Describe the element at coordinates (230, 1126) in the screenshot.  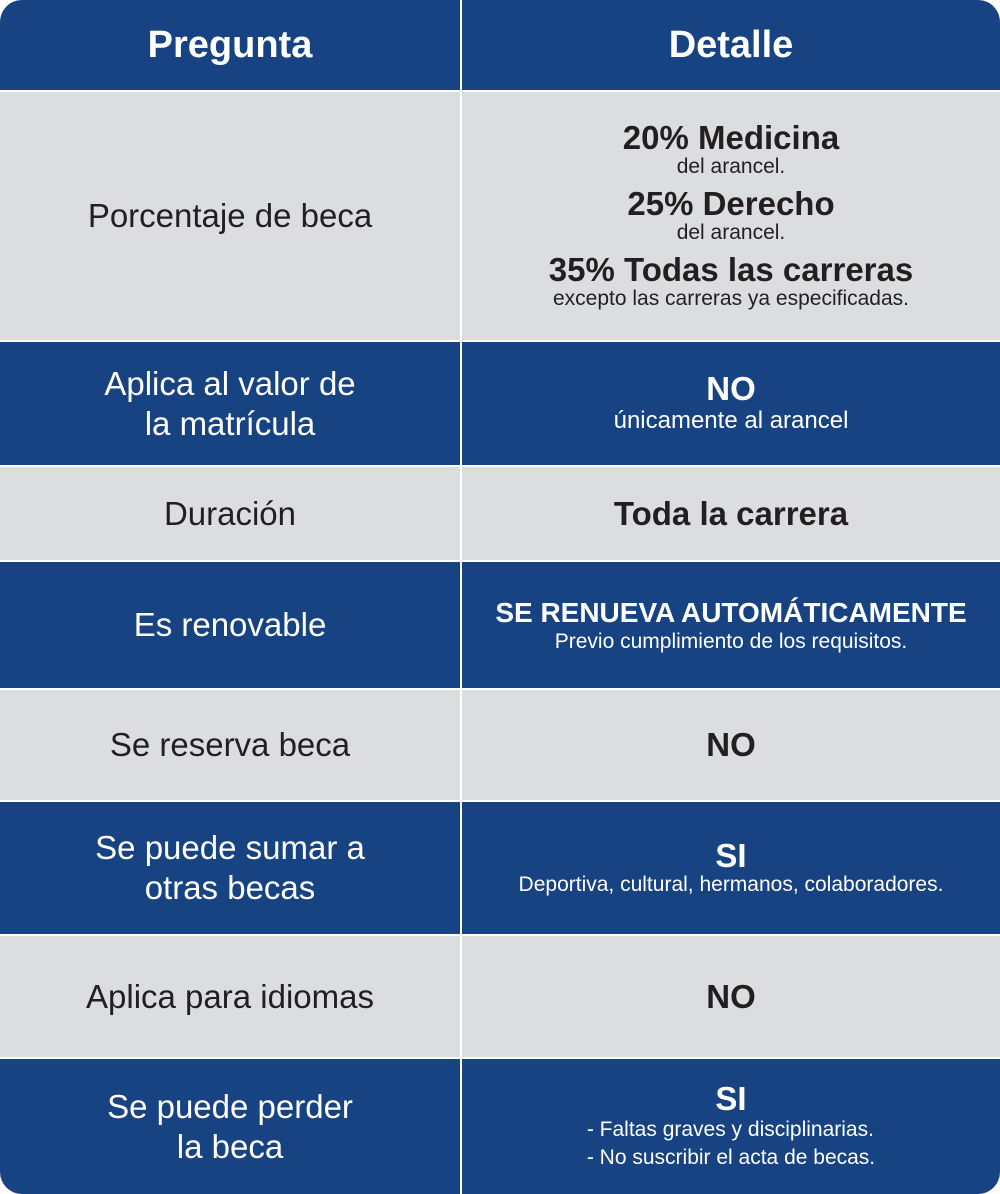
I see `question-cell: Se puede perder la beca` at that location.